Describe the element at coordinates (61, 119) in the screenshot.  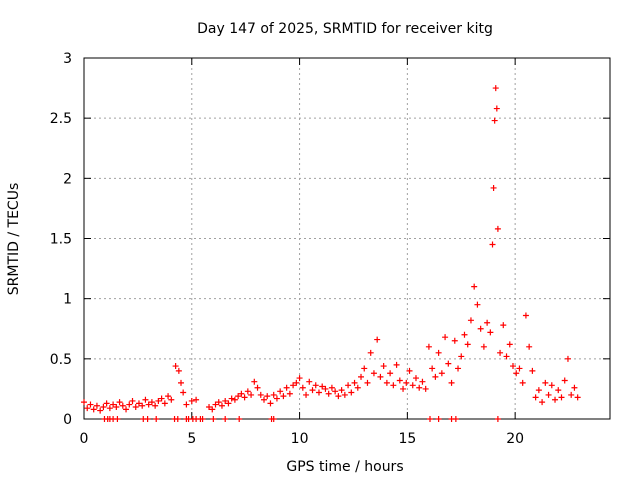
I see `y-tick-label: 2.5` at that location.